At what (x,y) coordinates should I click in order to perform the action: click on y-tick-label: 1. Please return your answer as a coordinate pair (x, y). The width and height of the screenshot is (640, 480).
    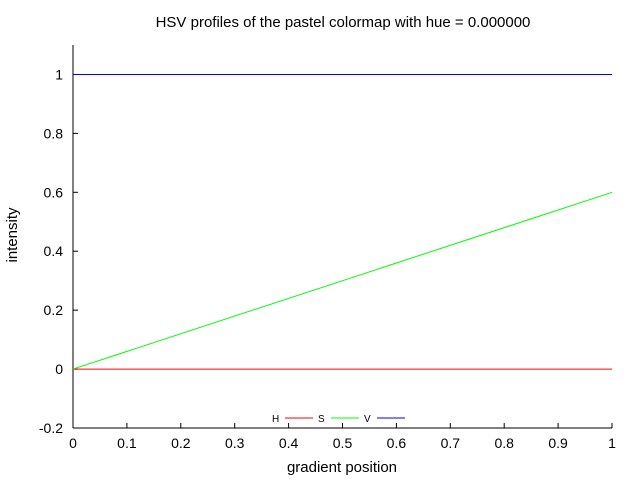
    Looking at the image, I should click on (59, 74).